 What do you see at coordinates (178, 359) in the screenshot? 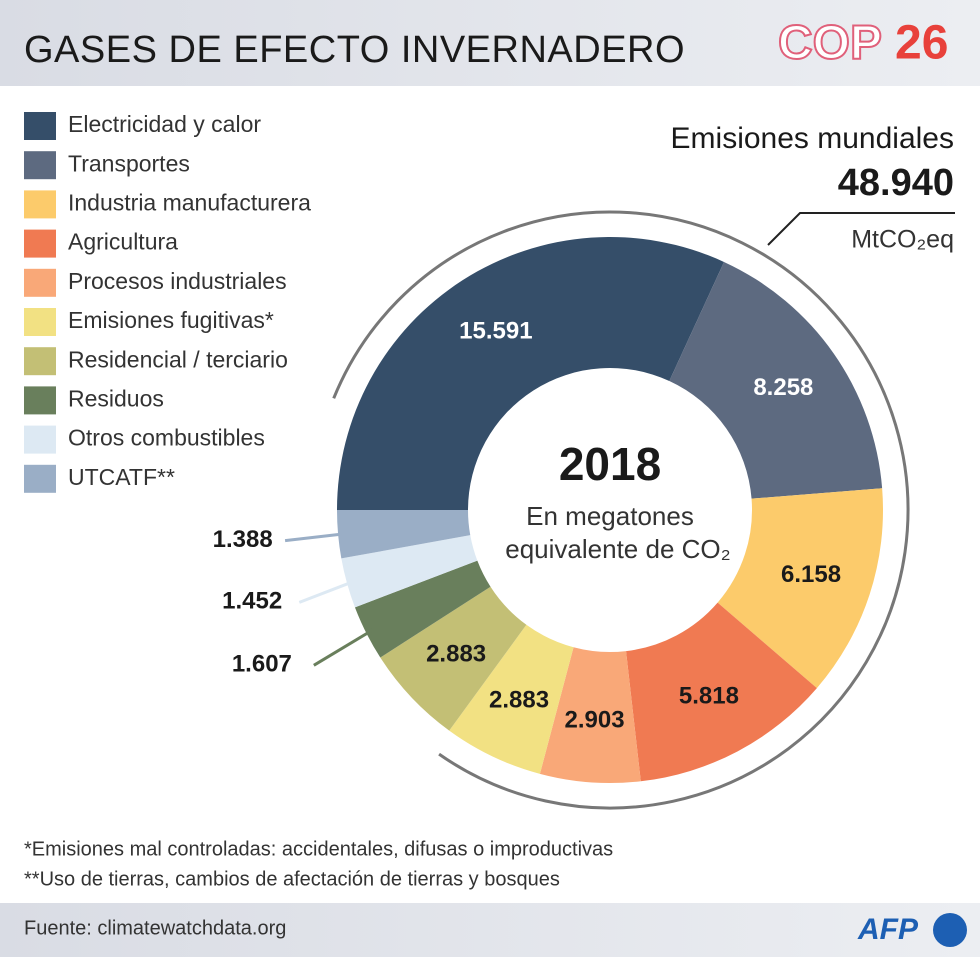
I see `legend-label: Residencial / terciario` at bounding box center [178, 359].